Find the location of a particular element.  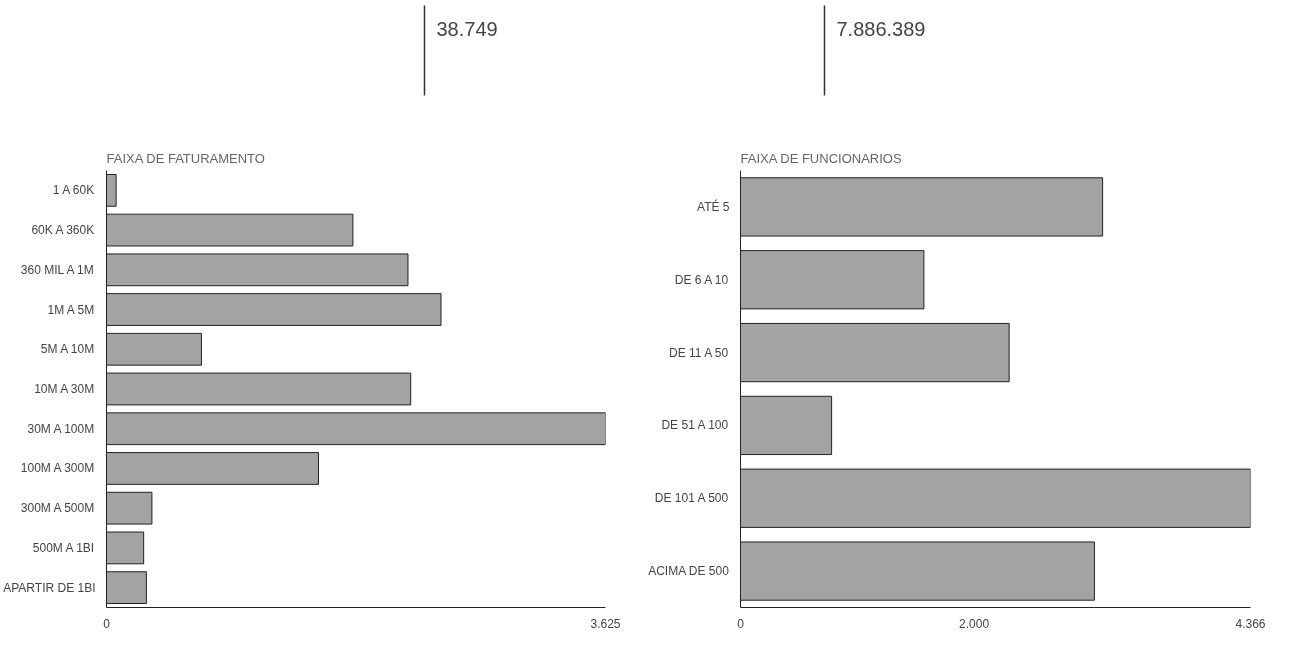

y-tick-label: APARTIR DE 1BI is located at coordinates (49, 587).